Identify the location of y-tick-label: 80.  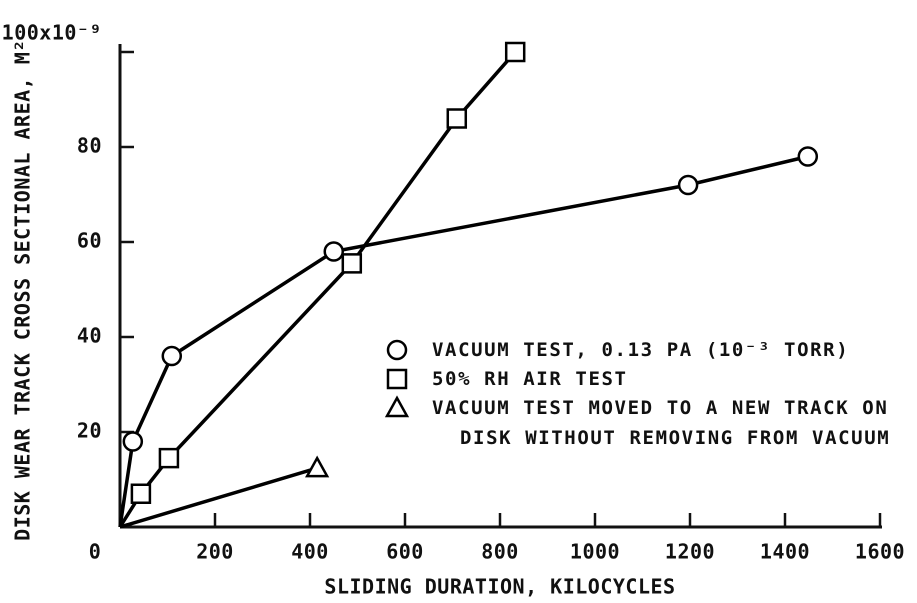
(89, 146).